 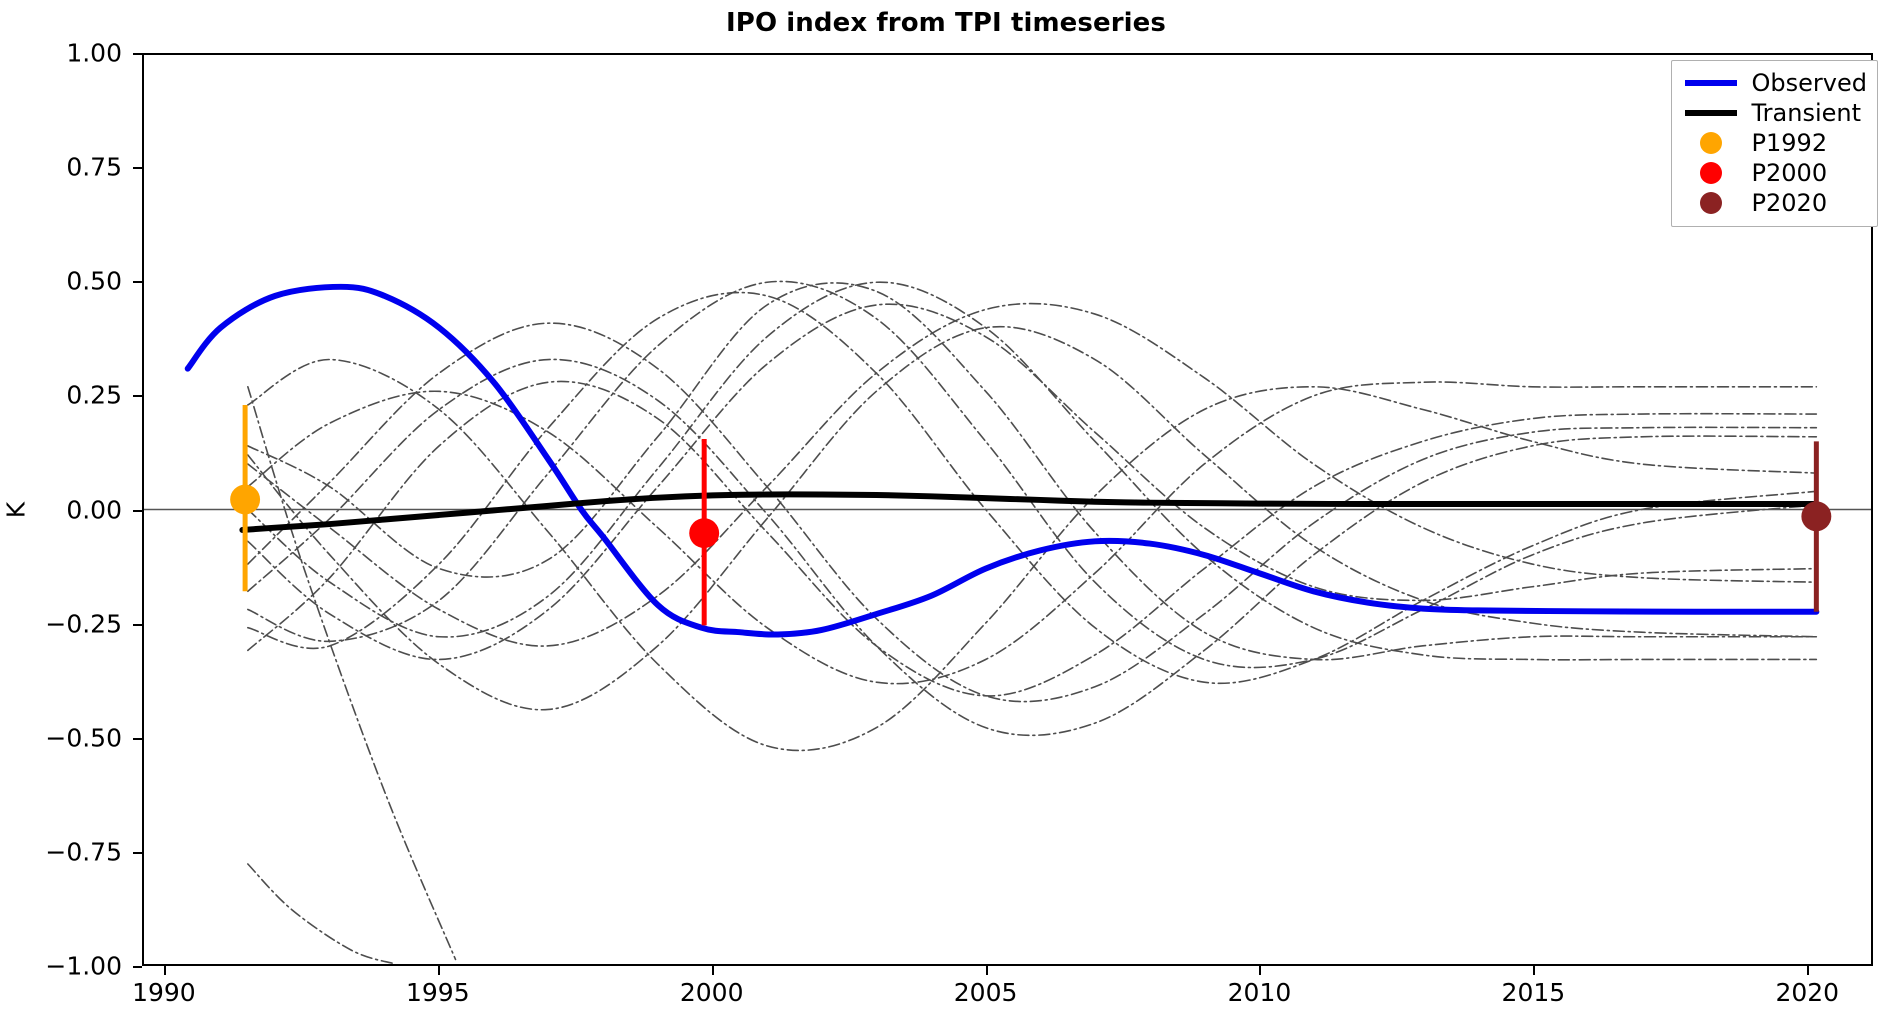 I want to click on y-tick-label: −0.50, so click(x=83, y=738).